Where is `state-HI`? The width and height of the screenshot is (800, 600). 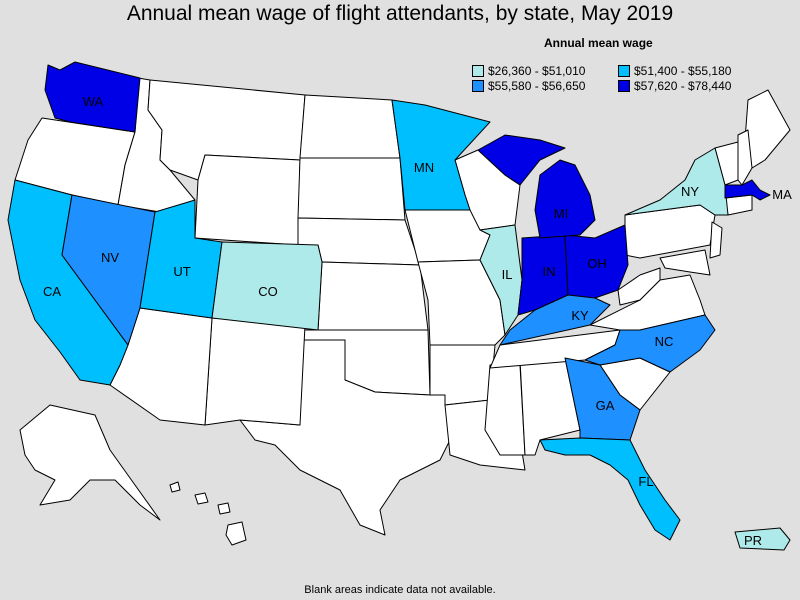 state-HI is located at coordinates (208, 513).